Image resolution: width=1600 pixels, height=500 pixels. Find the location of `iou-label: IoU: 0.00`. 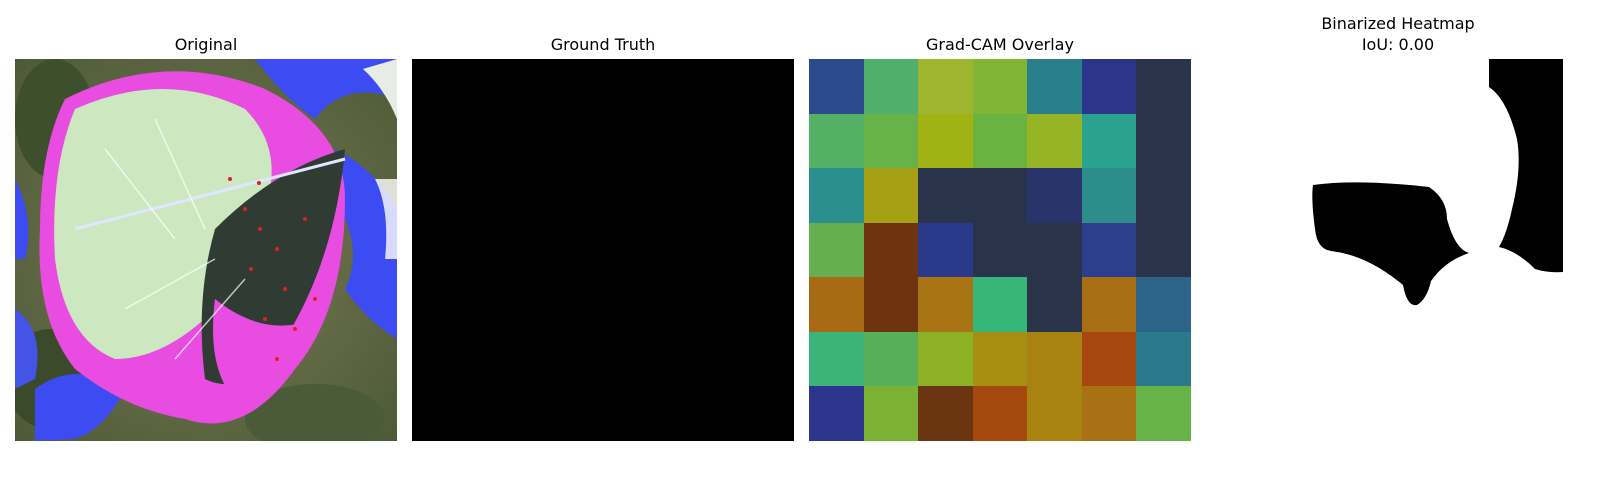

iou-label: IoU: 0.00 is located at coordinates (1398, 44).